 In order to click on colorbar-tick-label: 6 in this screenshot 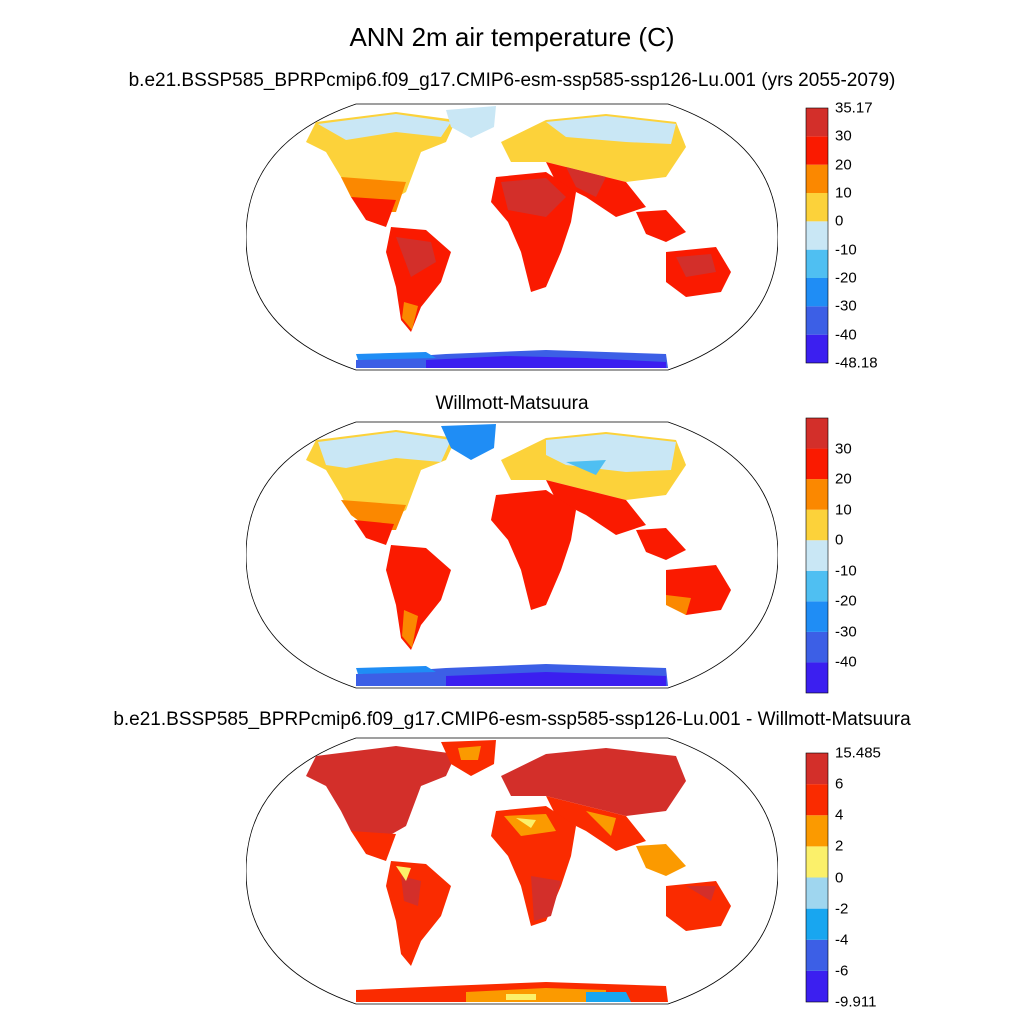, I will do `click(839, 784)`.